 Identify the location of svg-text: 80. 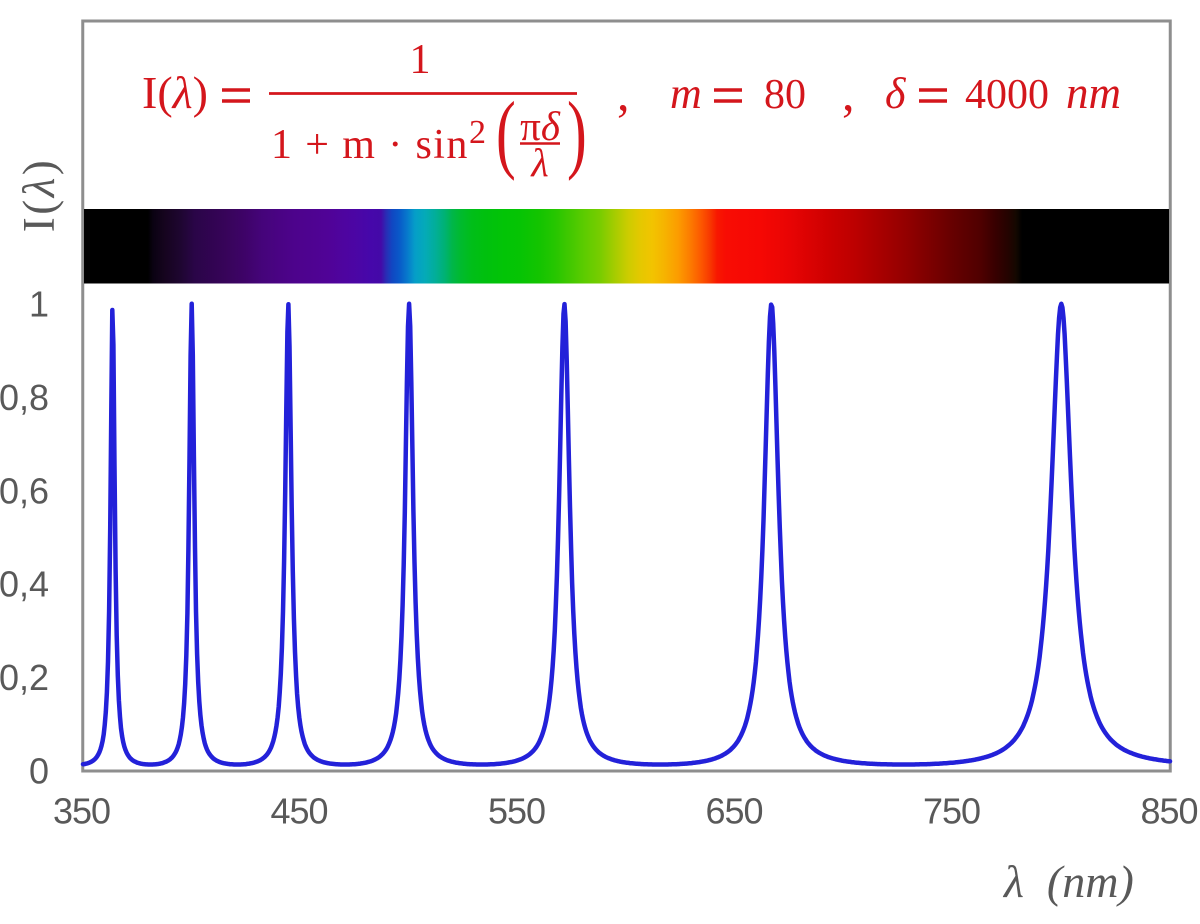
(785, 95).